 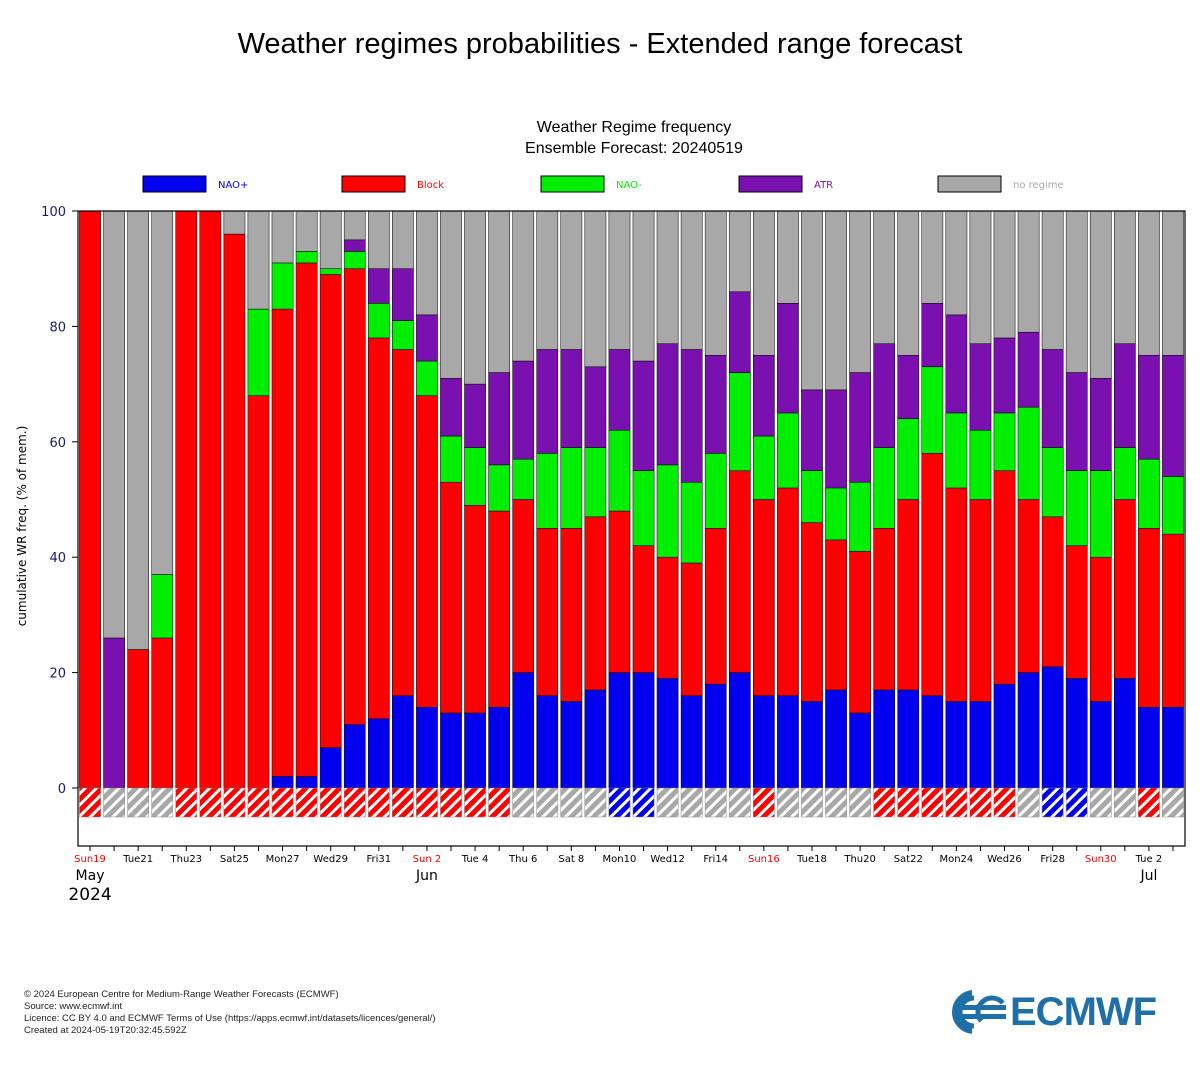 What do you see at coordinates (330, 859) in the screenshot?
I see `x-tick-label: Wed29` at bounding box center [330, 859].